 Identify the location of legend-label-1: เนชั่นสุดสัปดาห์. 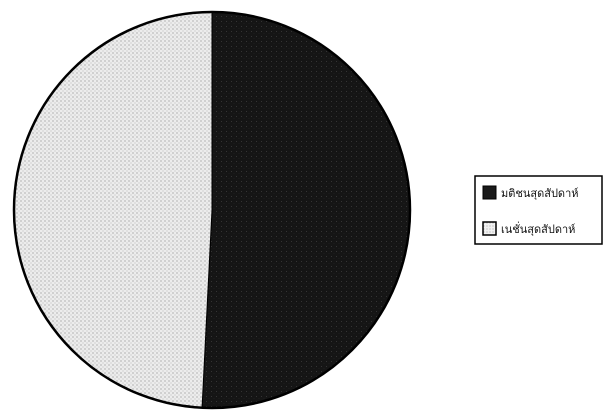
(538, 228).